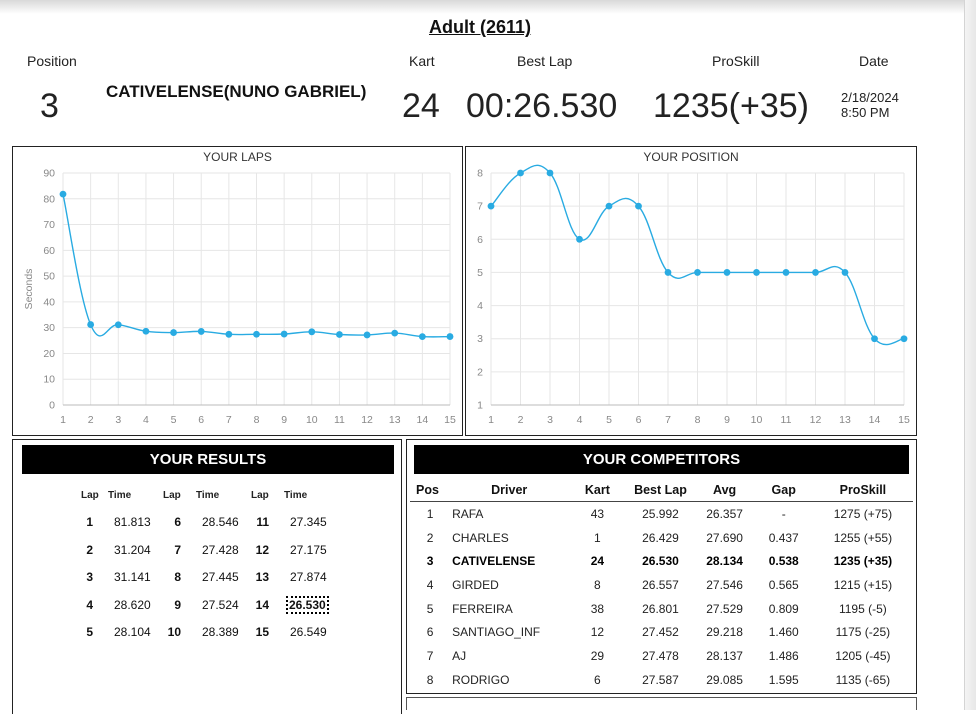 The height and width of the screenshot is (714, 976). Describe the element at coordinates (262, 577) in the screenshot. I see `results-lap-number: 13` at that location.